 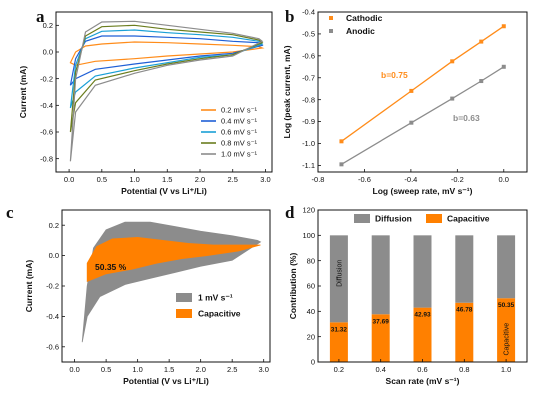 I want to click on legend-label: 0.8 mV s⁻¹, so click(x=239, y=143).